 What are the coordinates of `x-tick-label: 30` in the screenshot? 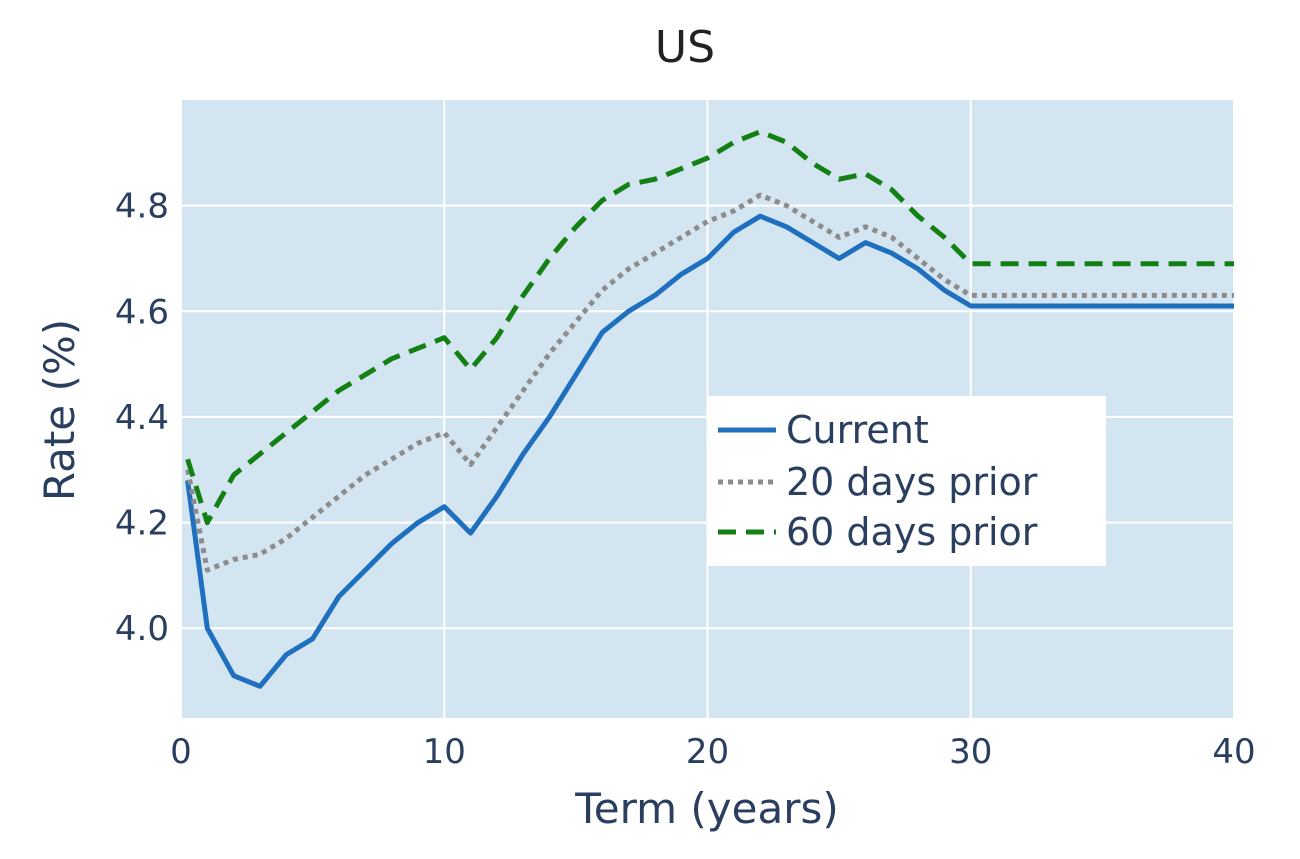 It's located at (970, 752).